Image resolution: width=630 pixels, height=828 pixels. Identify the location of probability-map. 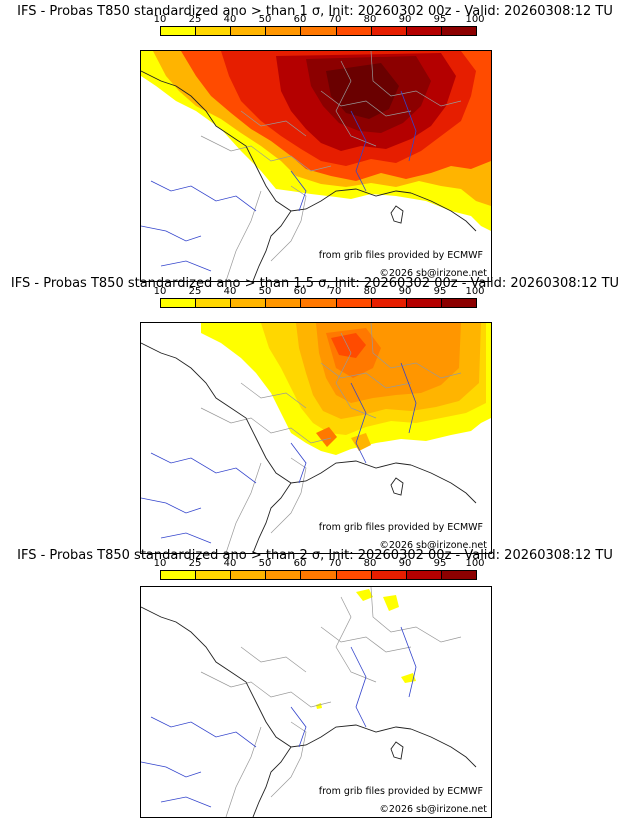
(309, 702).